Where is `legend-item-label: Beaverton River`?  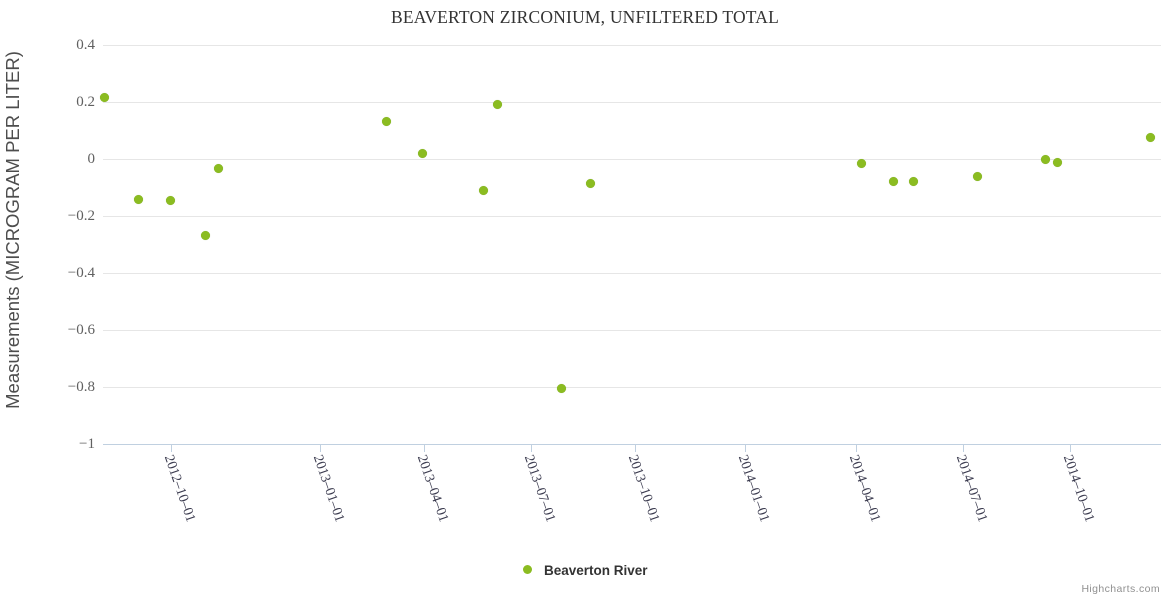 legend-item-label: Beaverton River is located at coordinates (595, 571).